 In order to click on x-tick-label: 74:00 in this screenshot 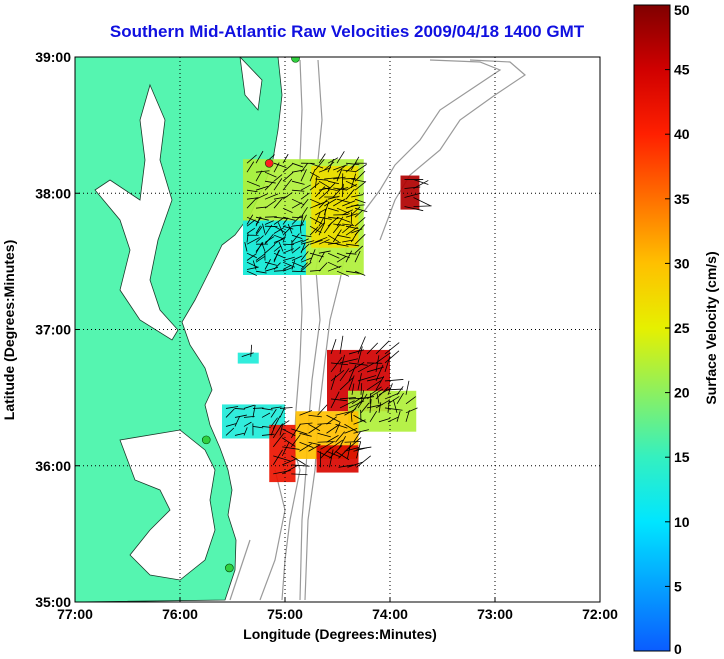, I will do `click(390, 614)`.